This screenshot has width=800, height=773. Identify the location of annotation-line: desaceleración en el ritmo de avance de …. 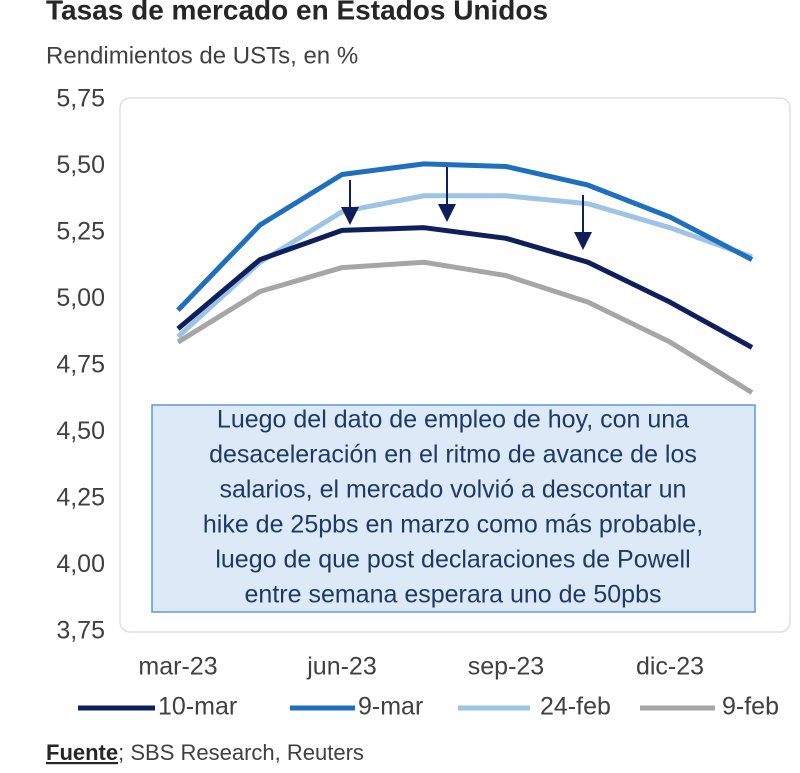
(453, 455).